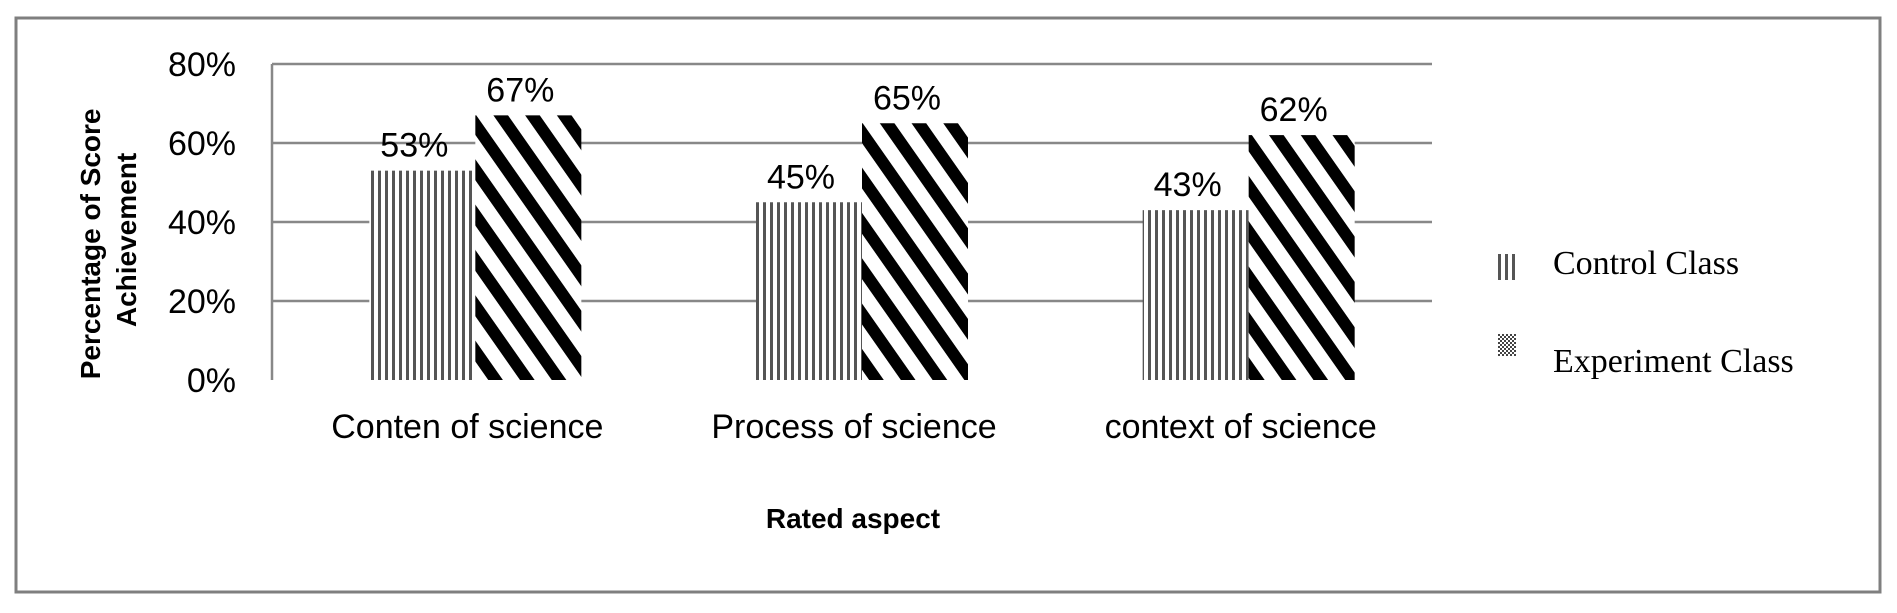  I want to click on y-axis-title-line-1: Percentage of Score, so click(90, 244).